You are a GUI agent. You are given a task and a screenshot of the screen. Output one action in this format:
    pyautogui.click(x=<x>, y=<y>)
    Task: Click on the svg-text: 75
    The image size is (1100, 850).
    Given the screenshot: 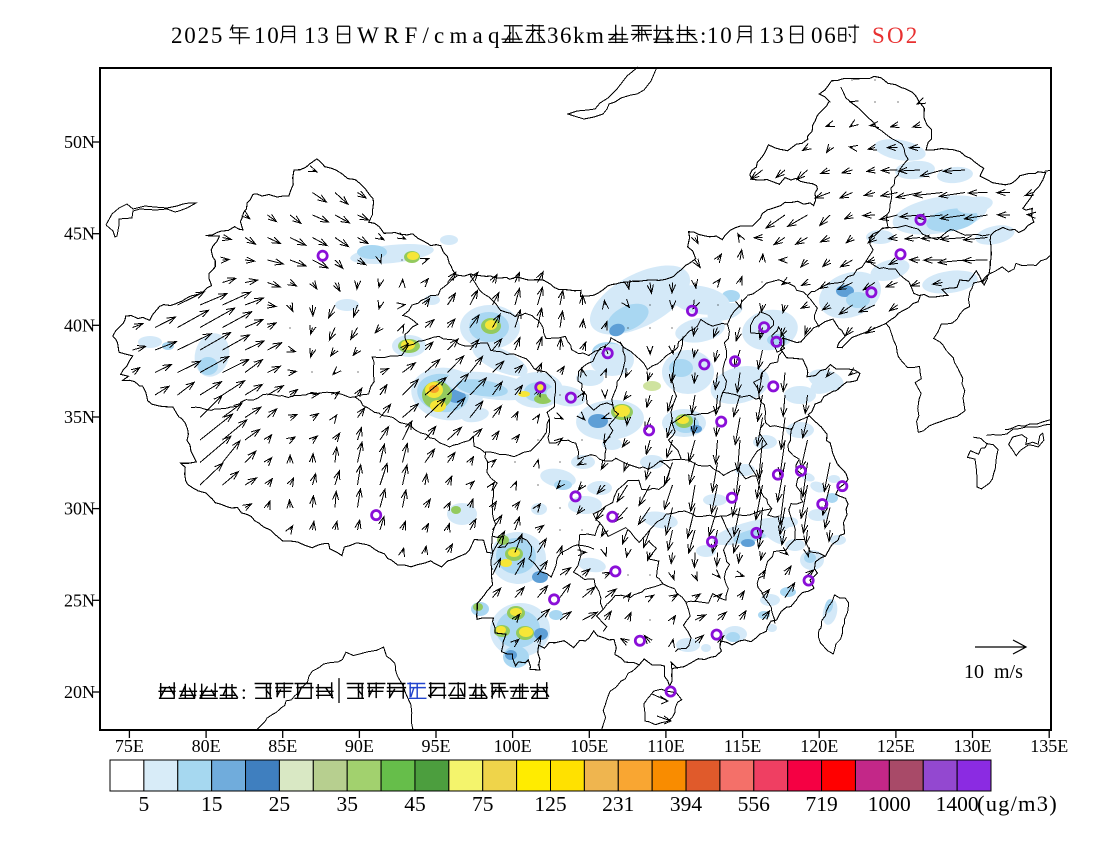 What is the action you would take?
    pyautogui.click(x=483, y=804)
    